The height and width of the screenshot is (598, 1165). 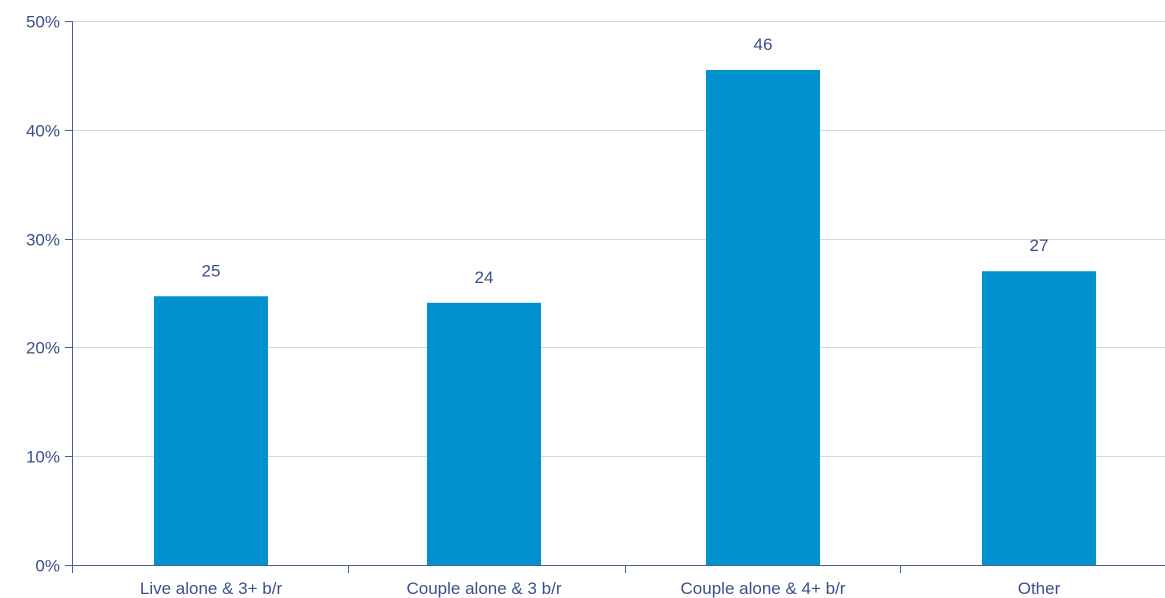 I want to click on data-label: 46, so click(x=763, y=44).